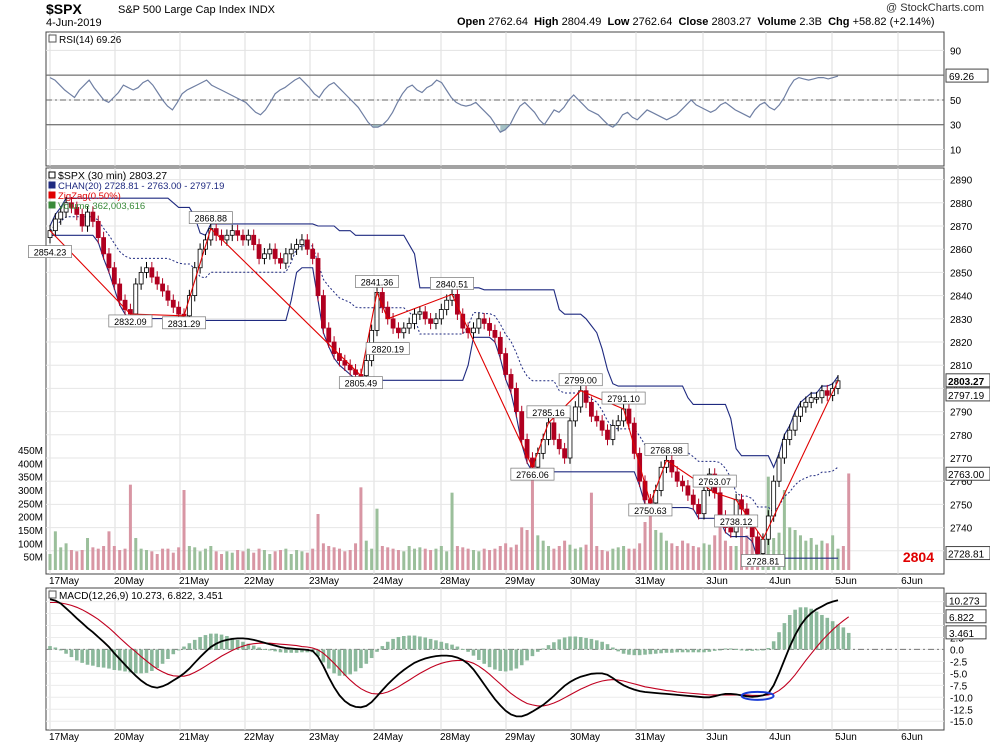  What do you see at coordinates (959, 662) in the screenshot?
I see `macd-tick-label: -2.5` at bounding box center [959, 662].